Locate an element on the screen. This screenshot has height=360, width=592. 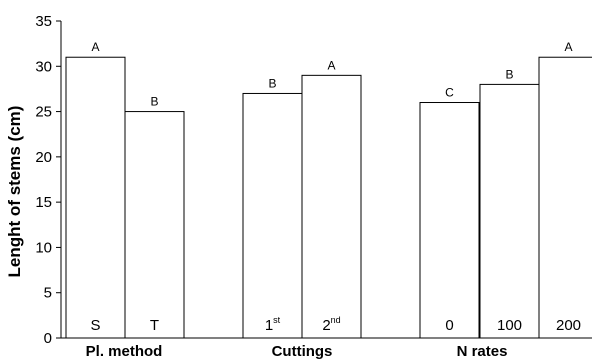
y-axis-title: Lenght of stems (cm) is located at coordinates (14, 192).